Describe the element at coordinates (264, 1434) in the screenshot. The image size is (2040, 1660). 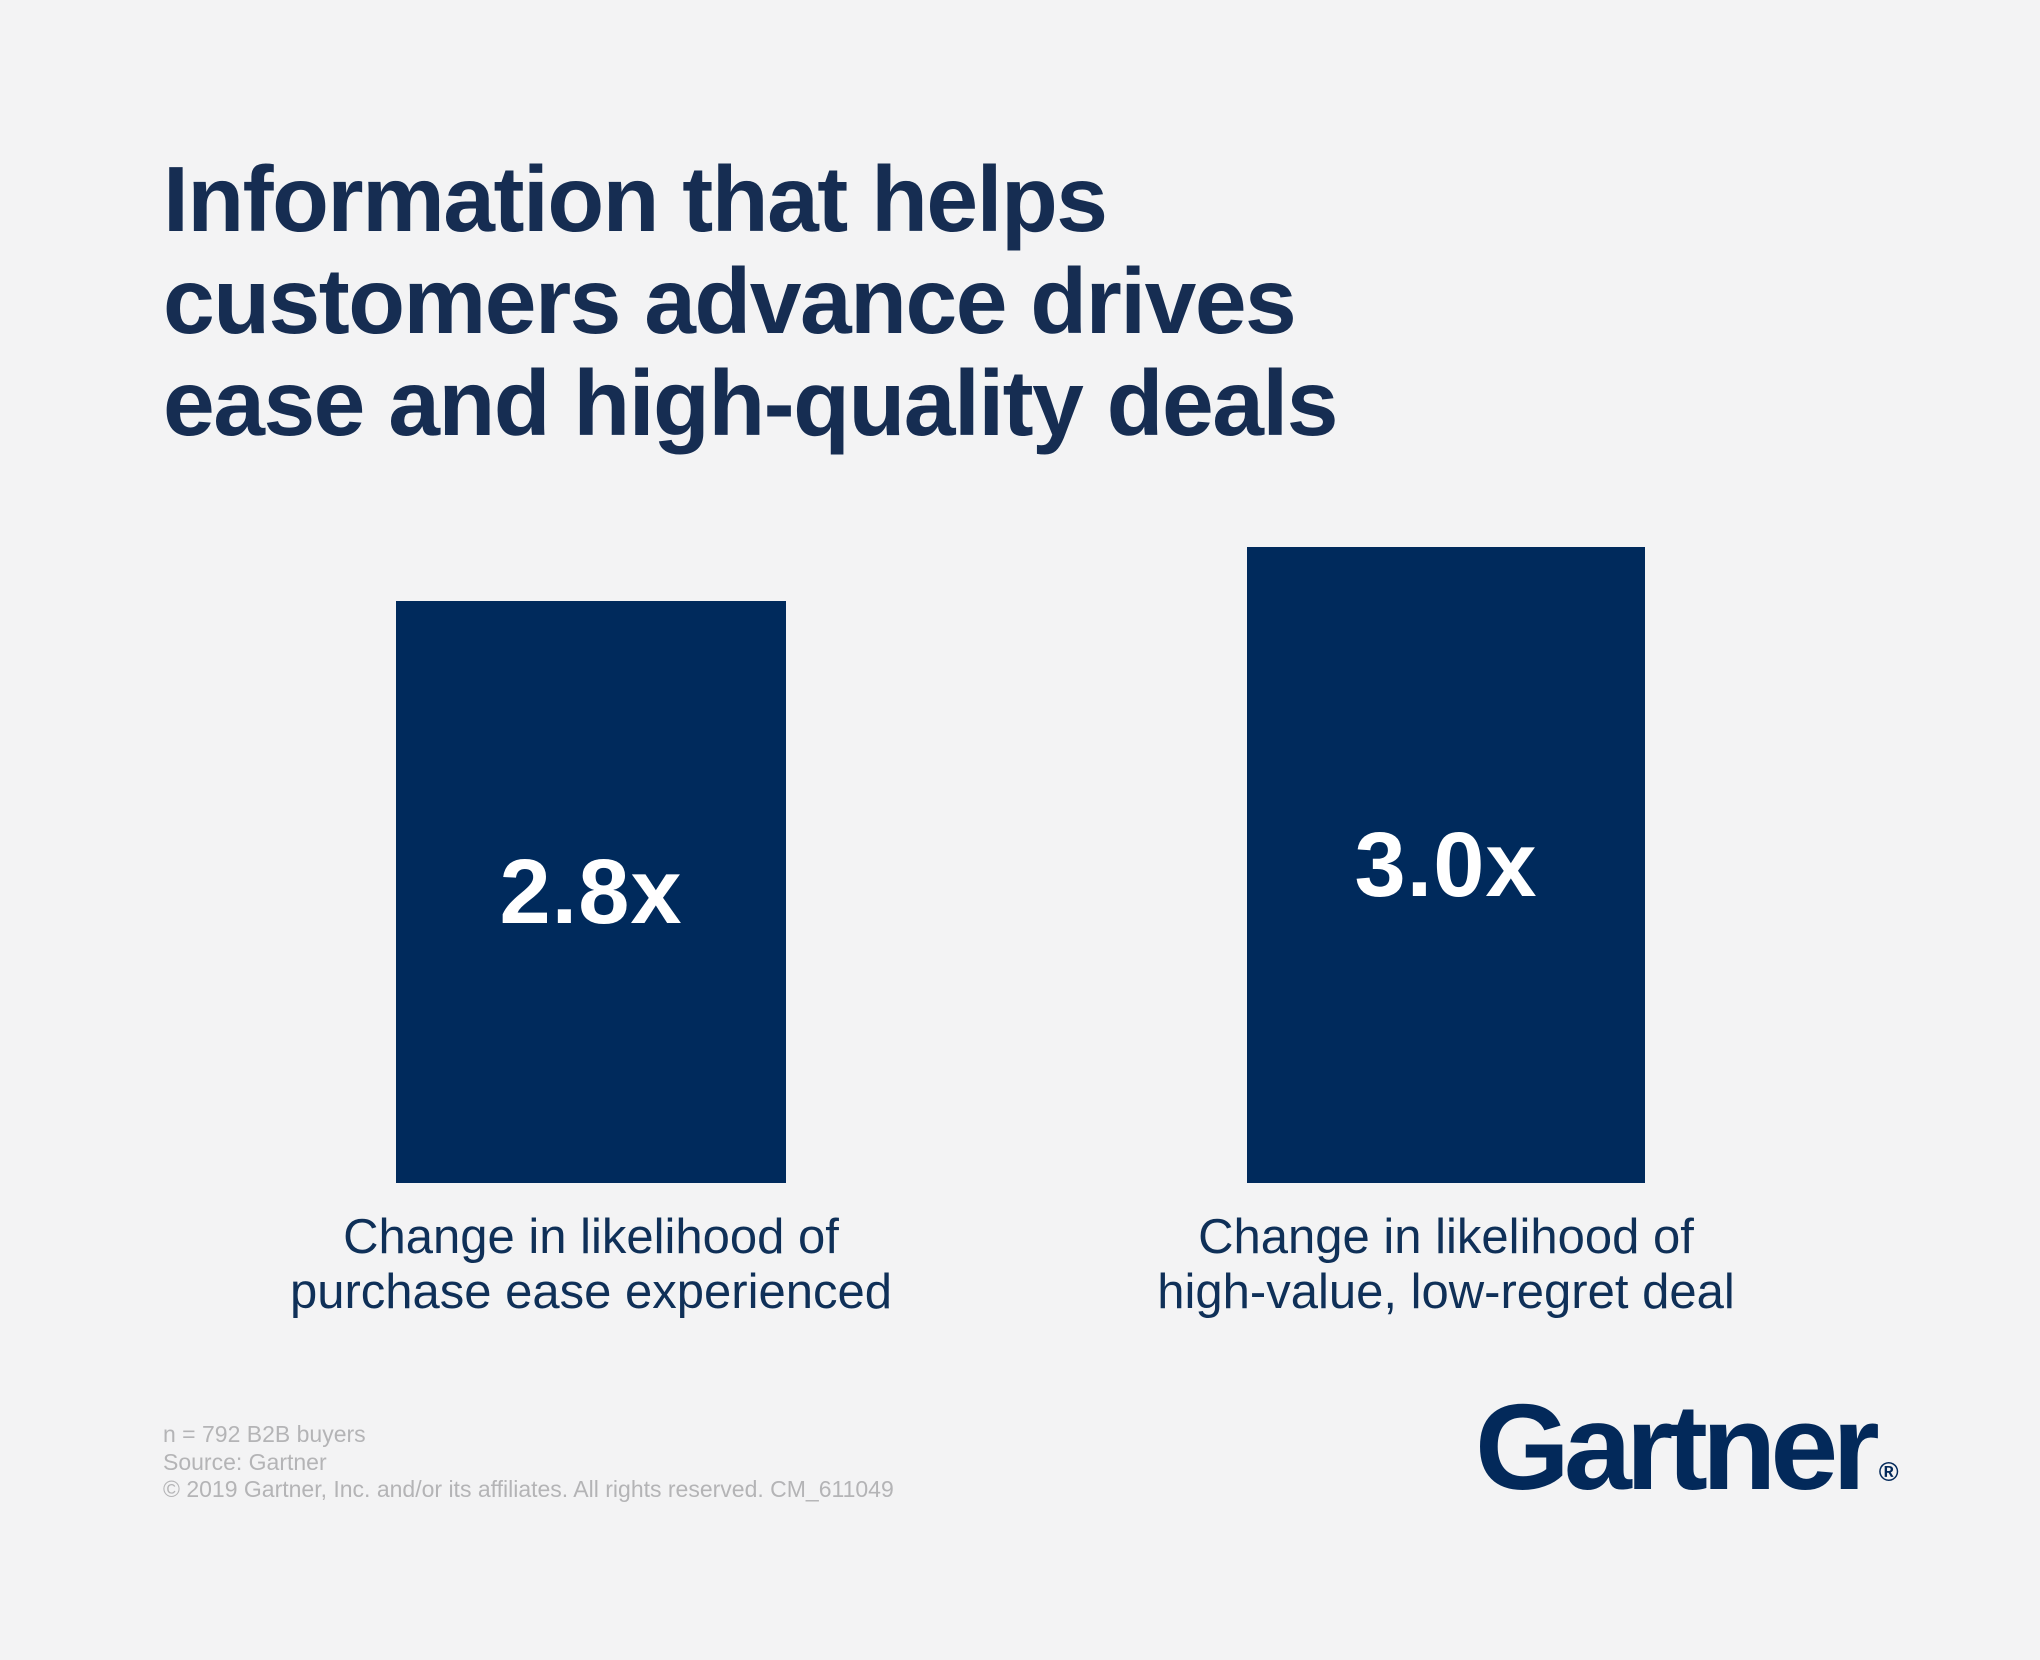
I see `sample-size-note: n = 792 B2B buyers` at that location.